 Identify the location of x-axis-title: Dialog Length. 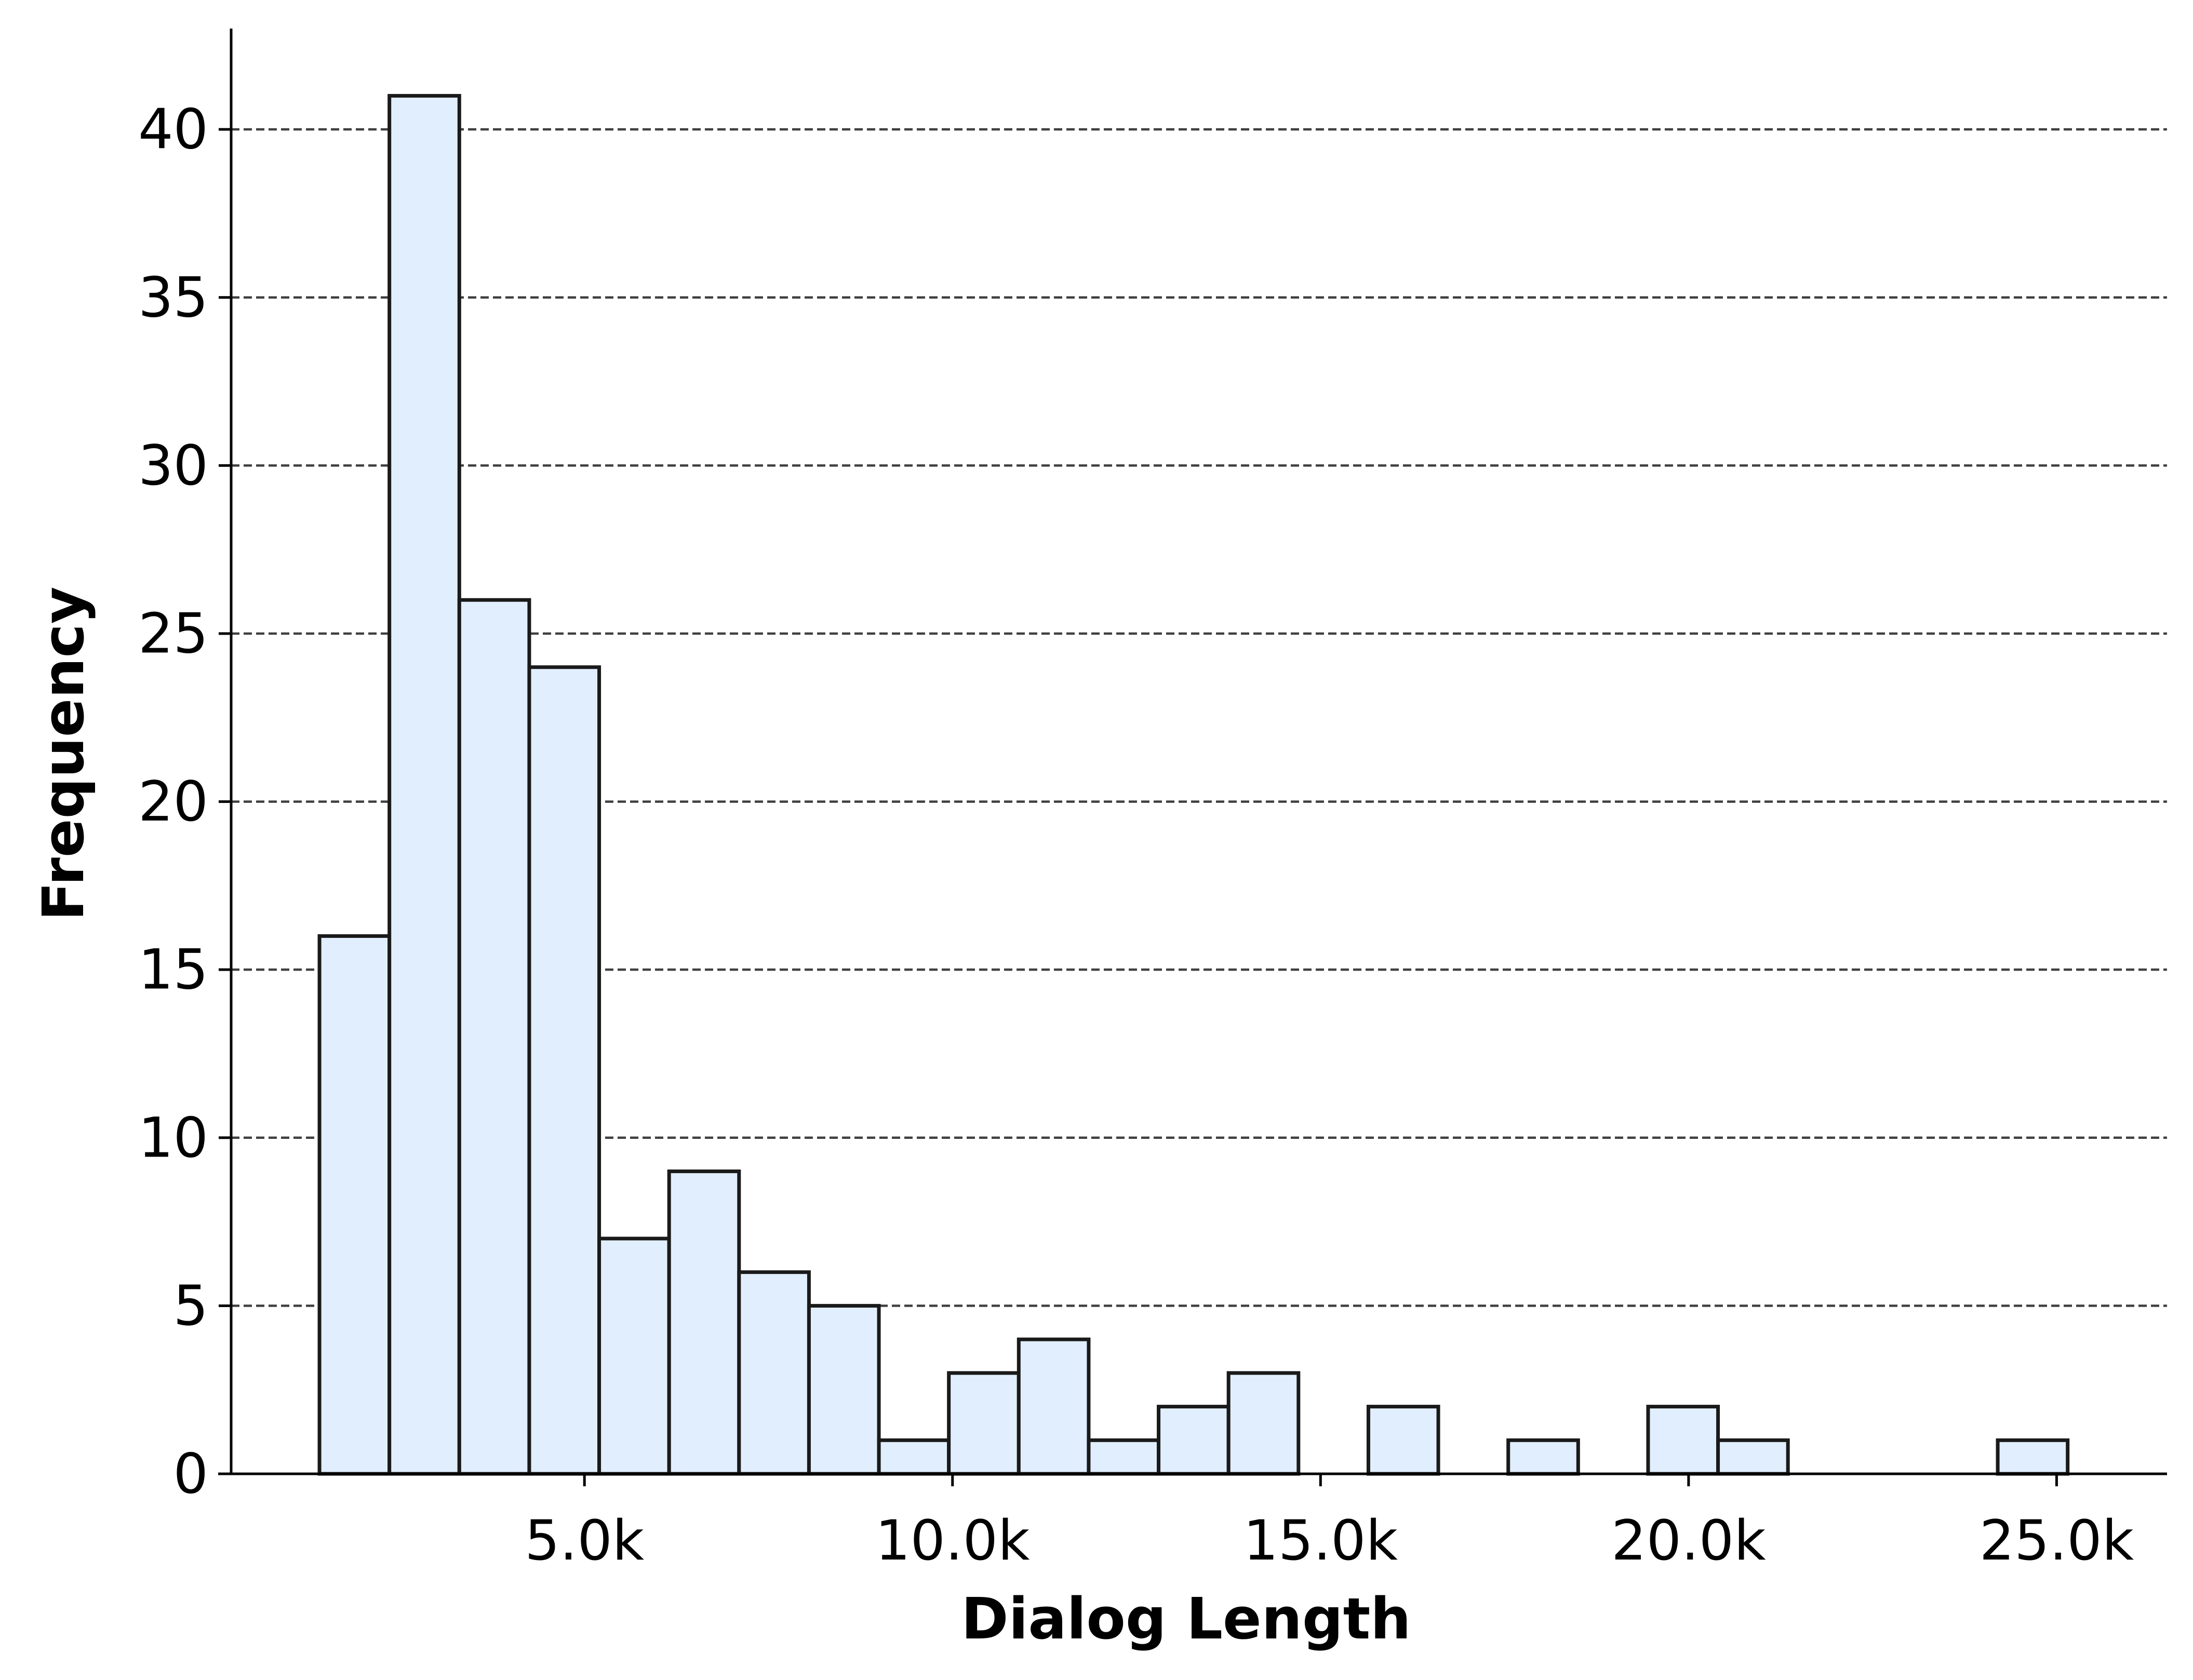
(1186, 1618).